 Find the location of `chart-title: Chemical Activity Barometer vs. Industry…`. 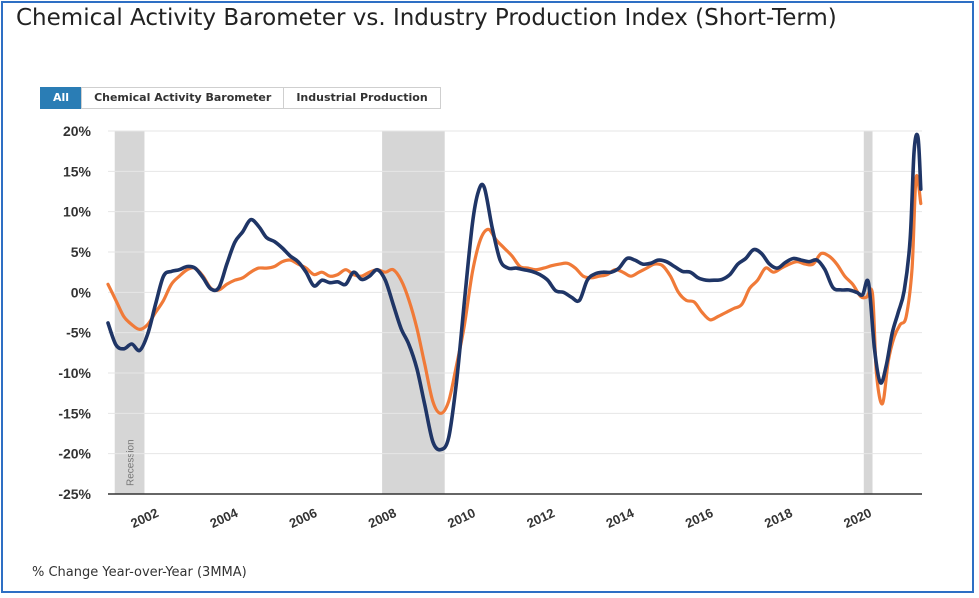

chart-title: Chemical Activity Barometer vs. Industry… is located at coordinates (426, 18).